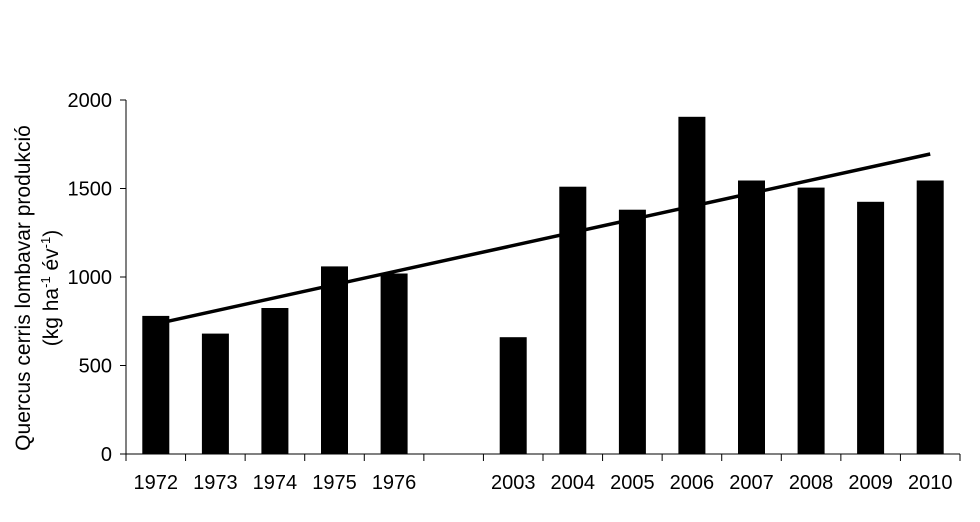  I want to click on y-tick-label: 1500, so click(90, 190).